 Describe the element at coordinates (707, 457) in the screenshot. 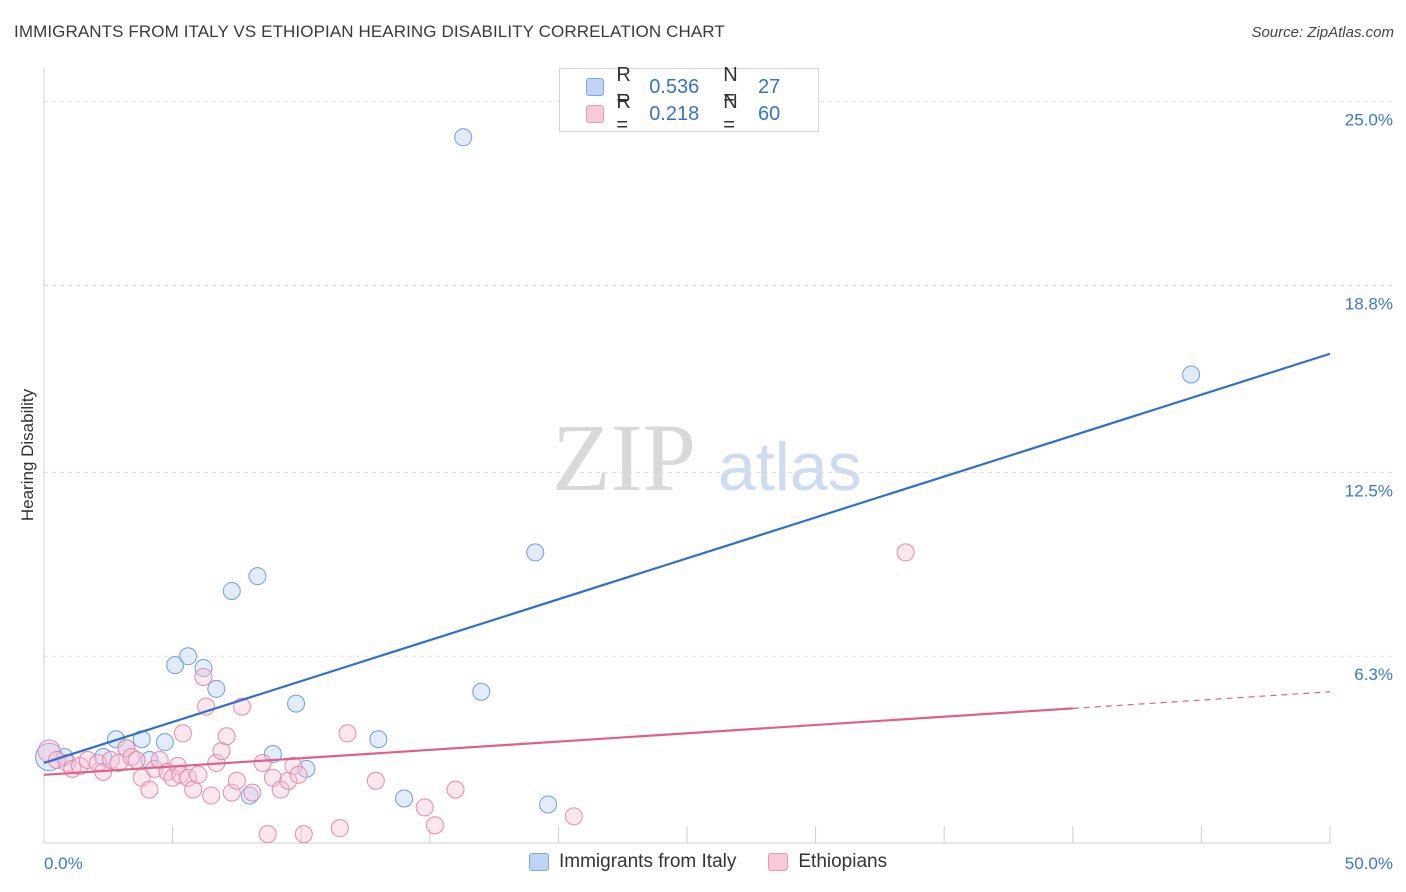

I see `watermark: ZIP atlas` at that location.